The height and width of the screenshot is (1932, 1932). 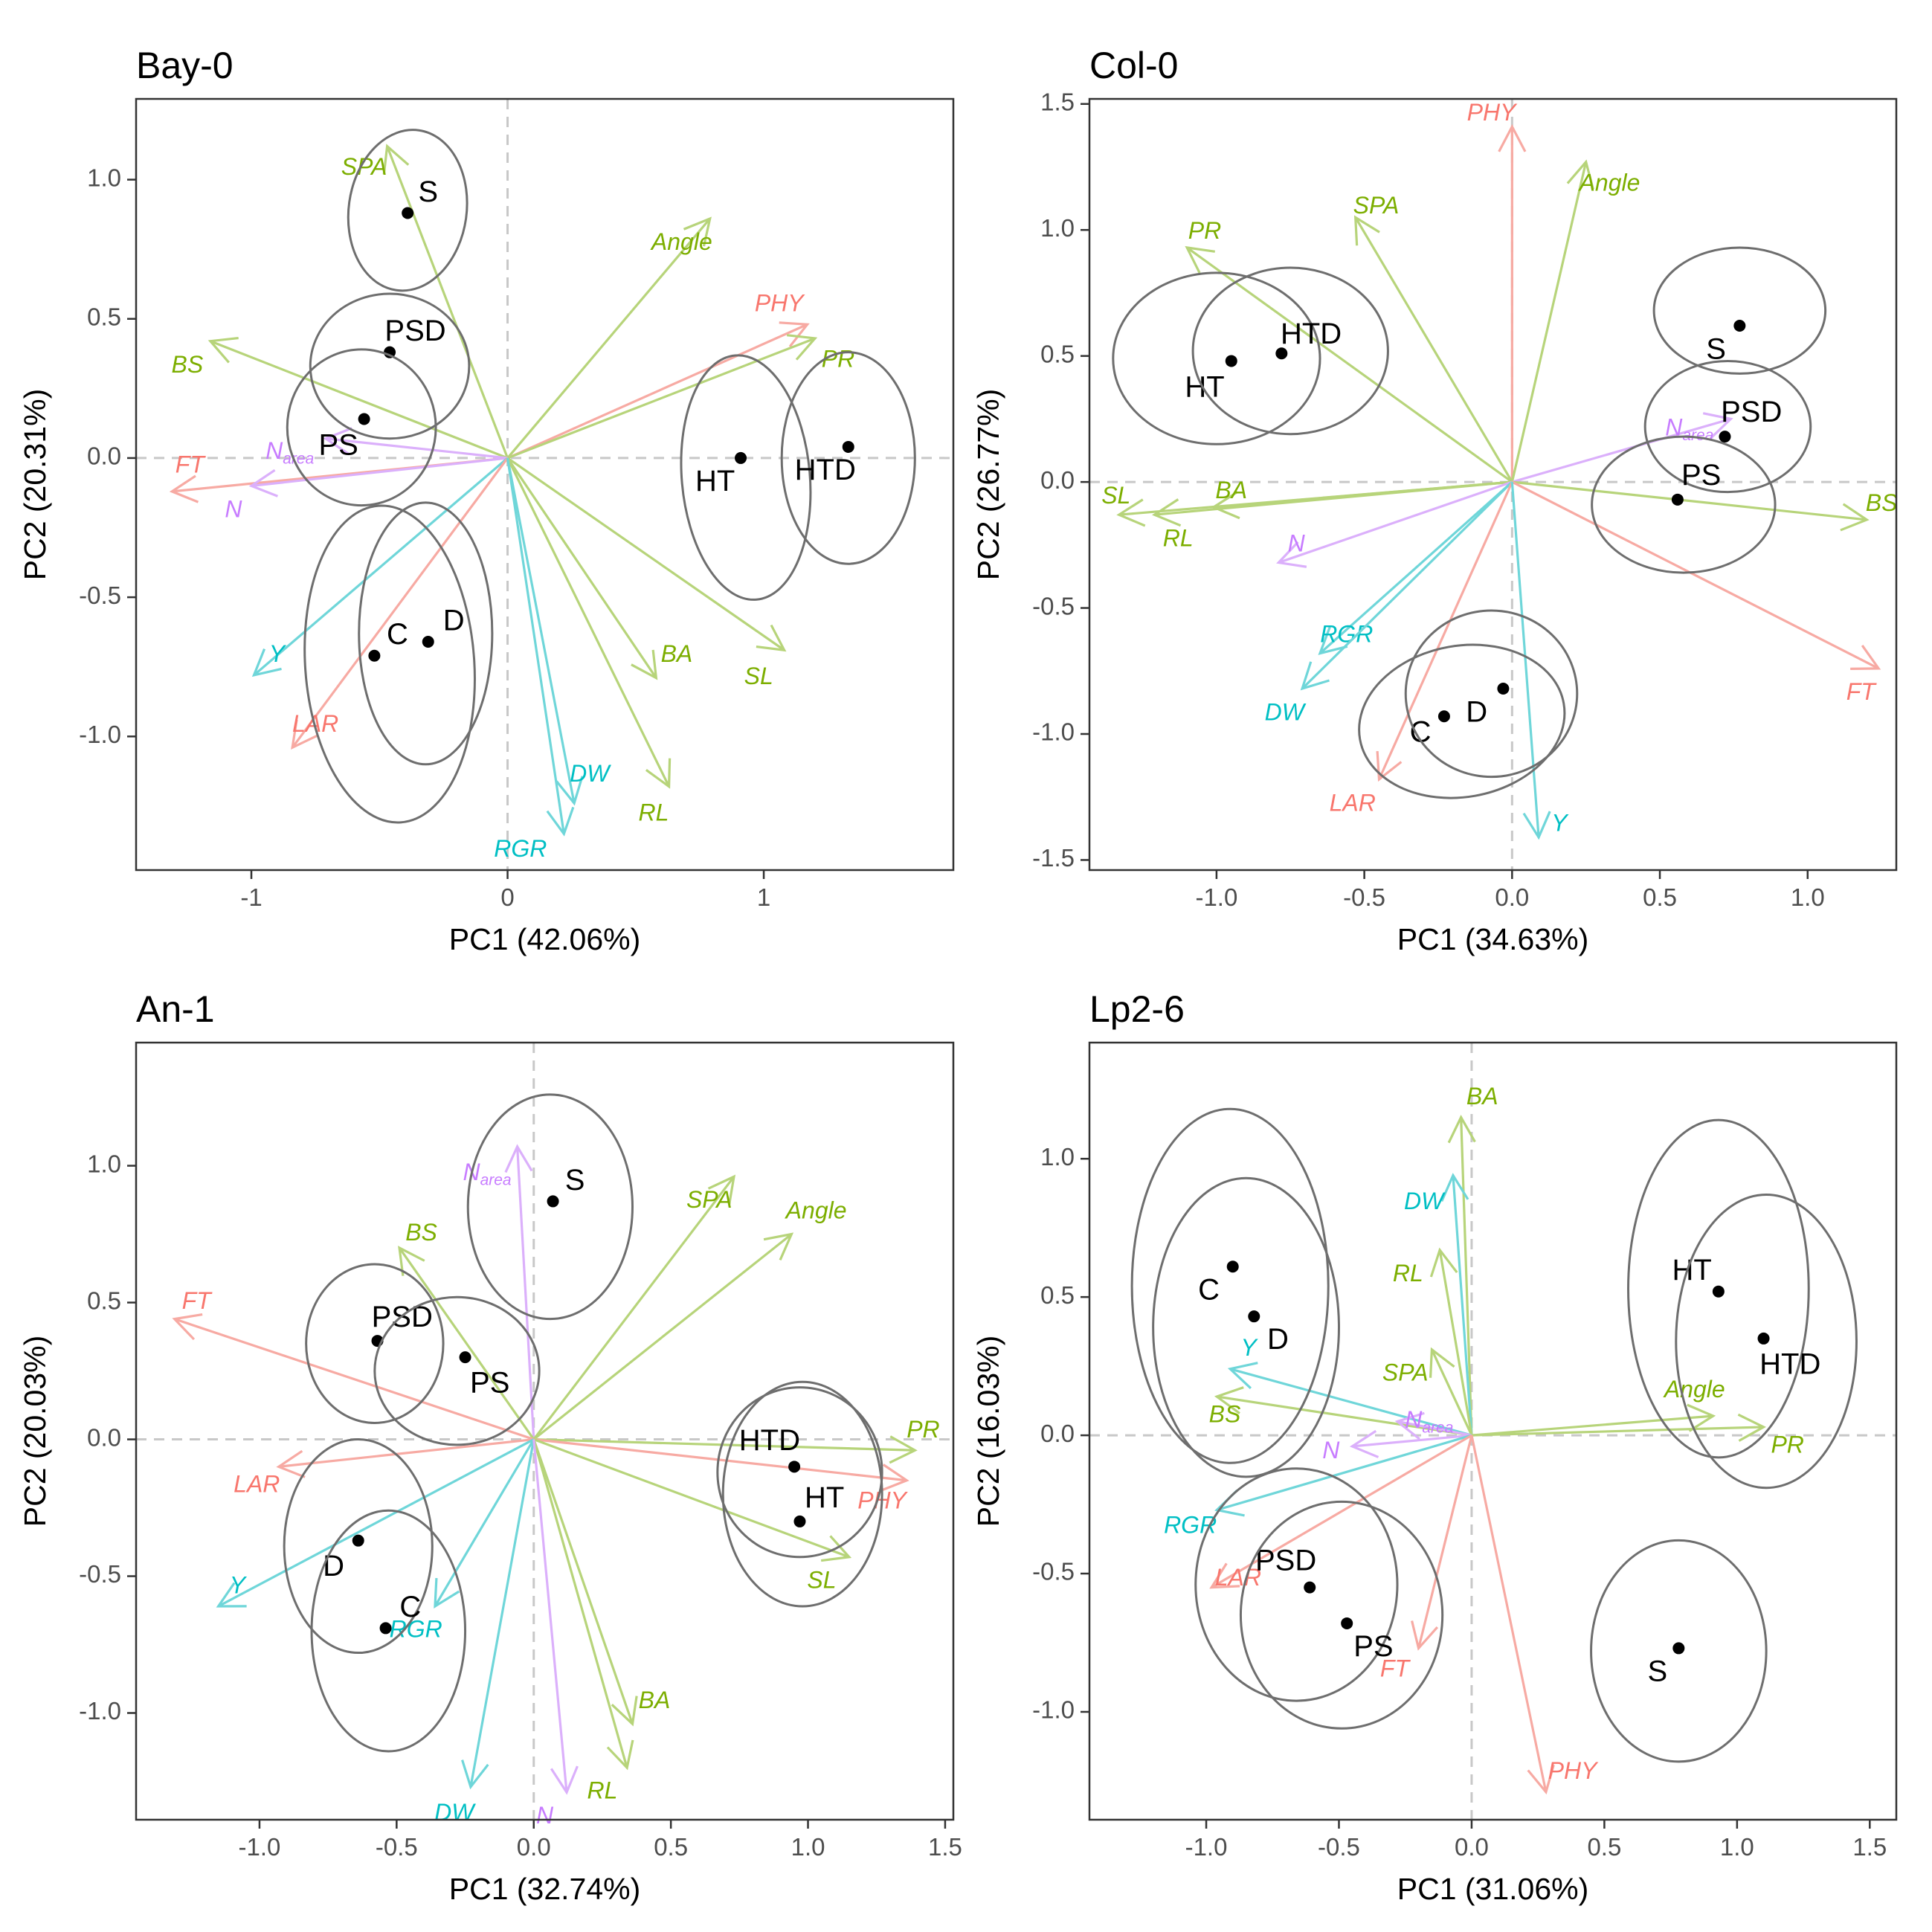 I want to click on group-label: PSD, so click(x=1285, y=1561).